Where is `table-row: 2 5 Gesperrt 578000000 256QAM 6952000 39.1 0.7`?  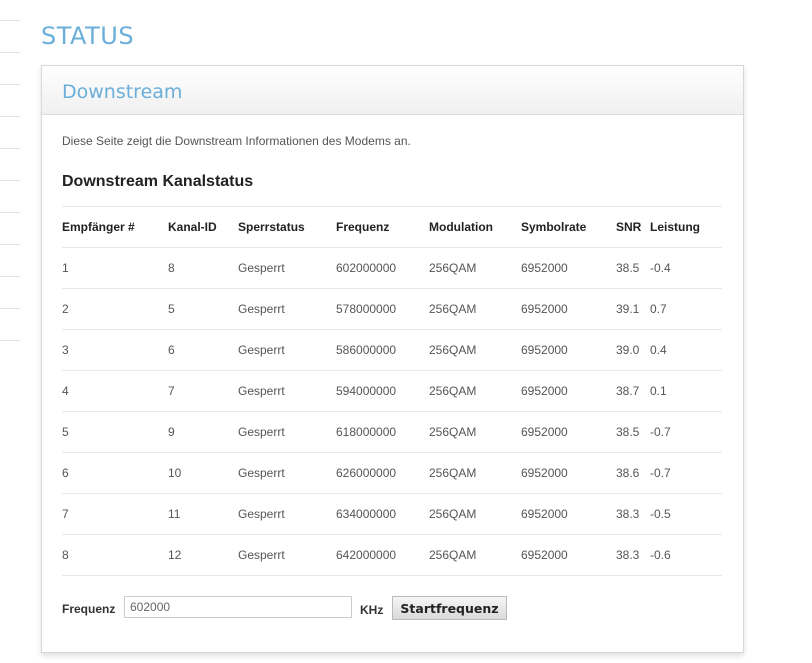 table-row: 2 5 Gesperrt 578000000 256QAM 6952000 39.1 0.7 is located at coordinates (392, 309).